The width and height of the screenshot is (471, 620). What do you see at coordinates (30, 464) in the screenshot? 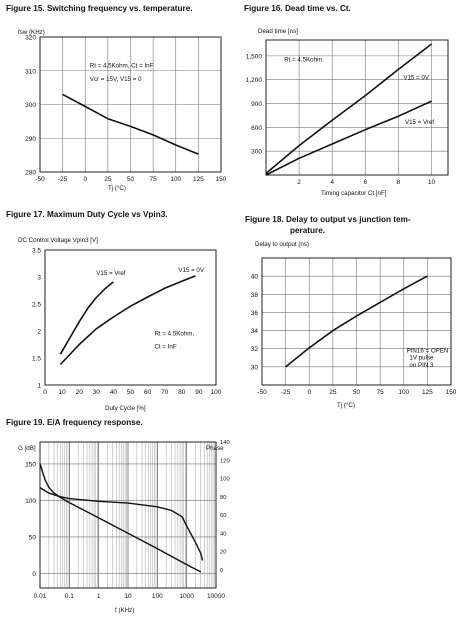
I see `fig19-ytick-label: 150` at bounding box center [30, 464].